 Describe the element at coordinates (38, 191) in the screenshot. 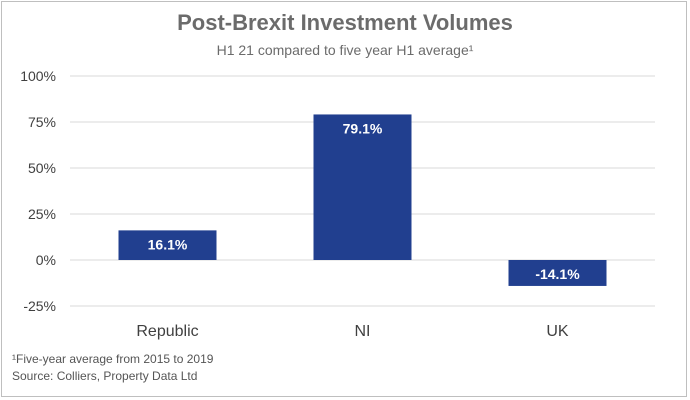

I see `y-axis-ticks: 100% 75% 50% 25% 0% -25%` at that location.